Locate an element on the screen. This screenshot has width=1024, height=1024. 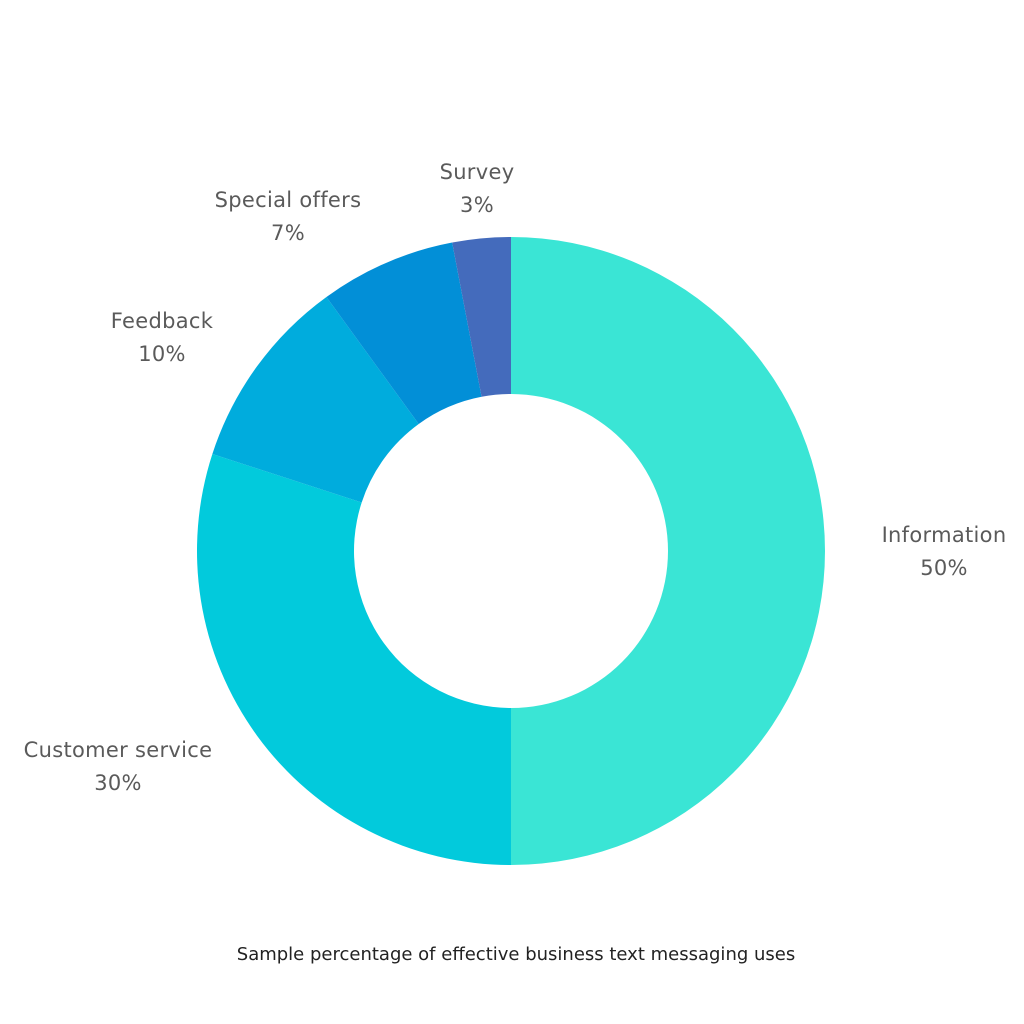
label-customer-service: Customer service 30% is located at coordinates (118, 767).